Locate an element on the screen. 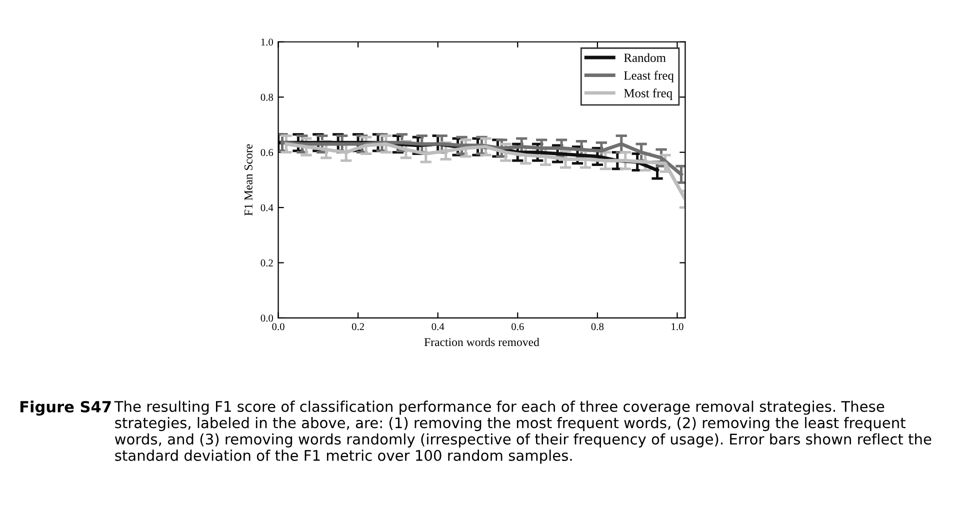  y-tick-label: 0.2 is located at coordinates (266, 262).